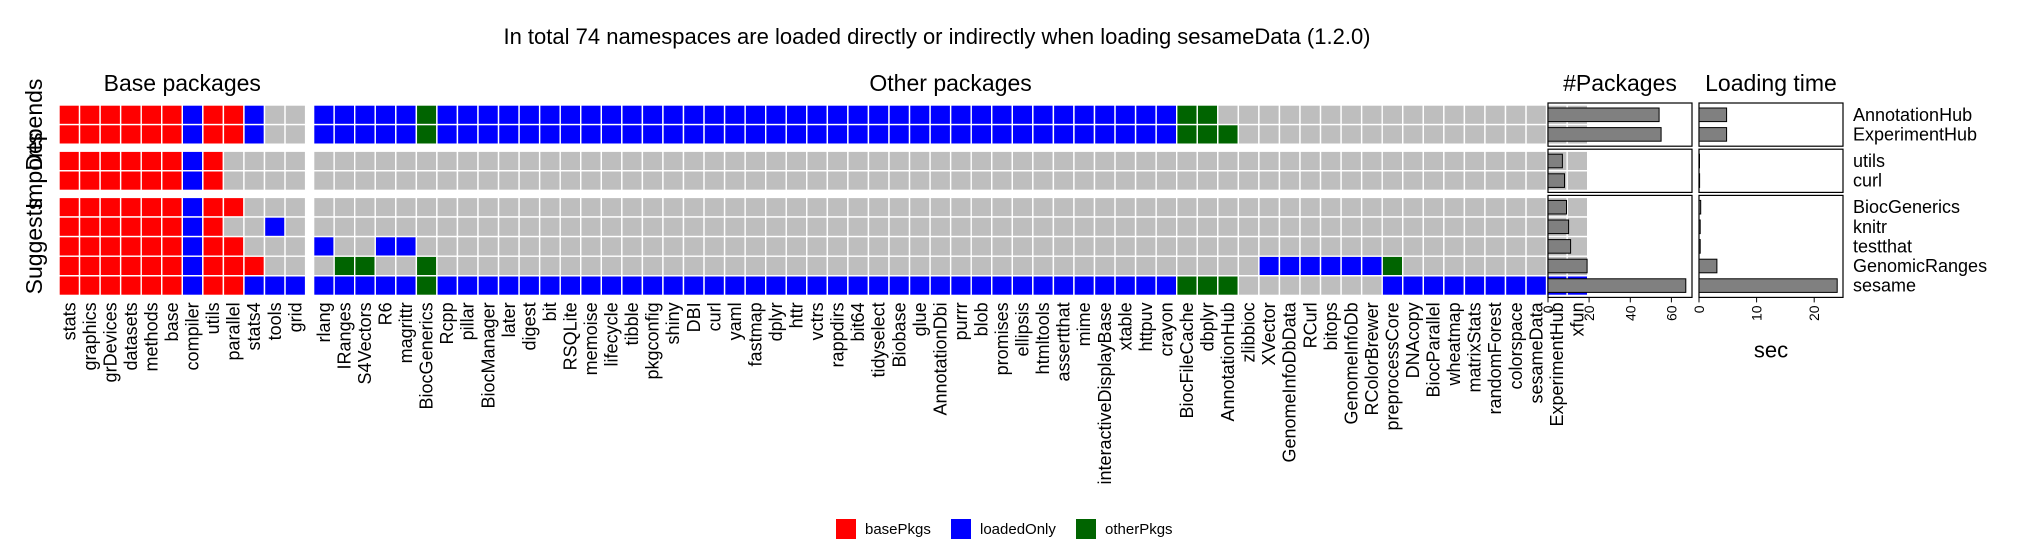 The image size is (2018, 552). Describe the element at coordinates (69, 321) in the screenshot. I see `column-label: stats` at that location.